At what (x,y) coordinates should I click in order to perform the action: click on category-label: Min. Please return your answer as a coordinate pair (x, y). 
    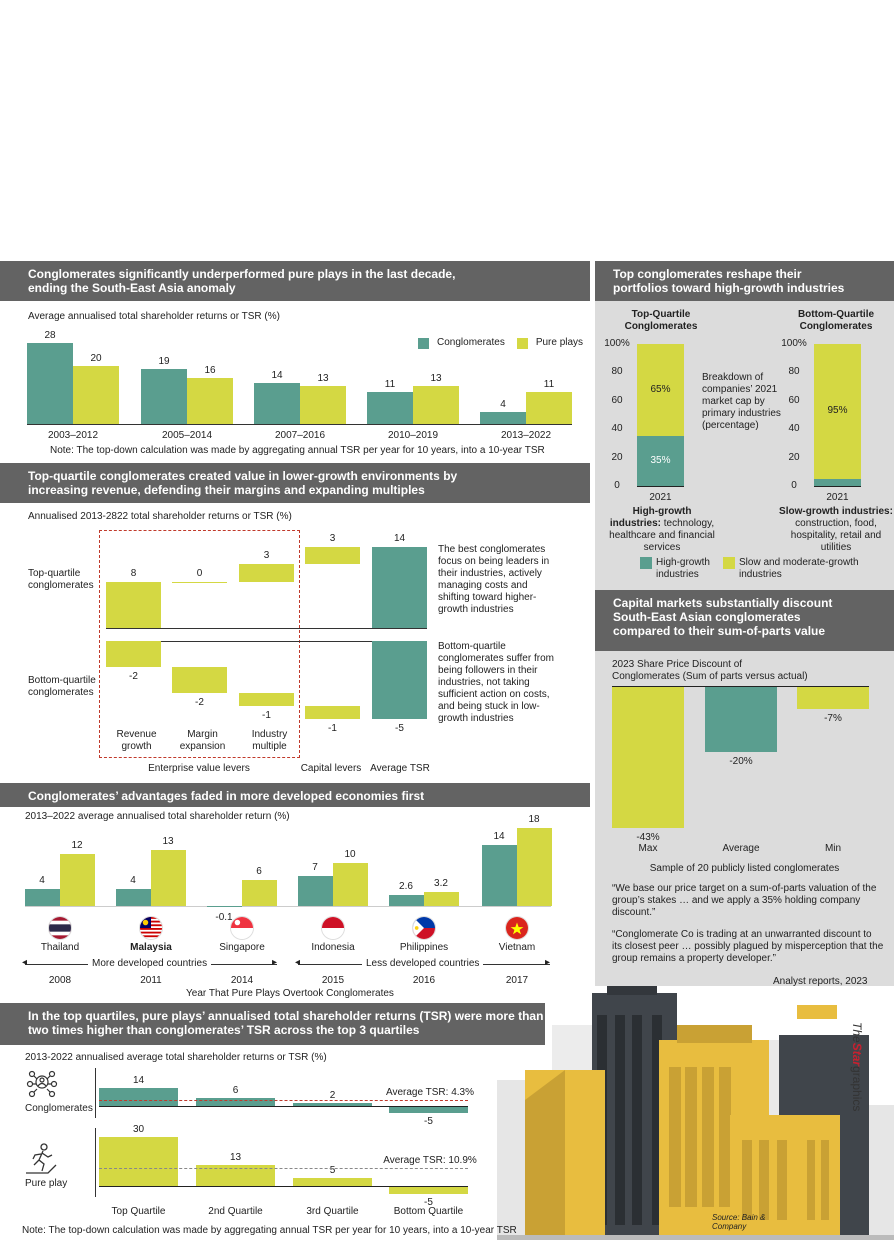
    Looking at the image, I should click on (833, 848).